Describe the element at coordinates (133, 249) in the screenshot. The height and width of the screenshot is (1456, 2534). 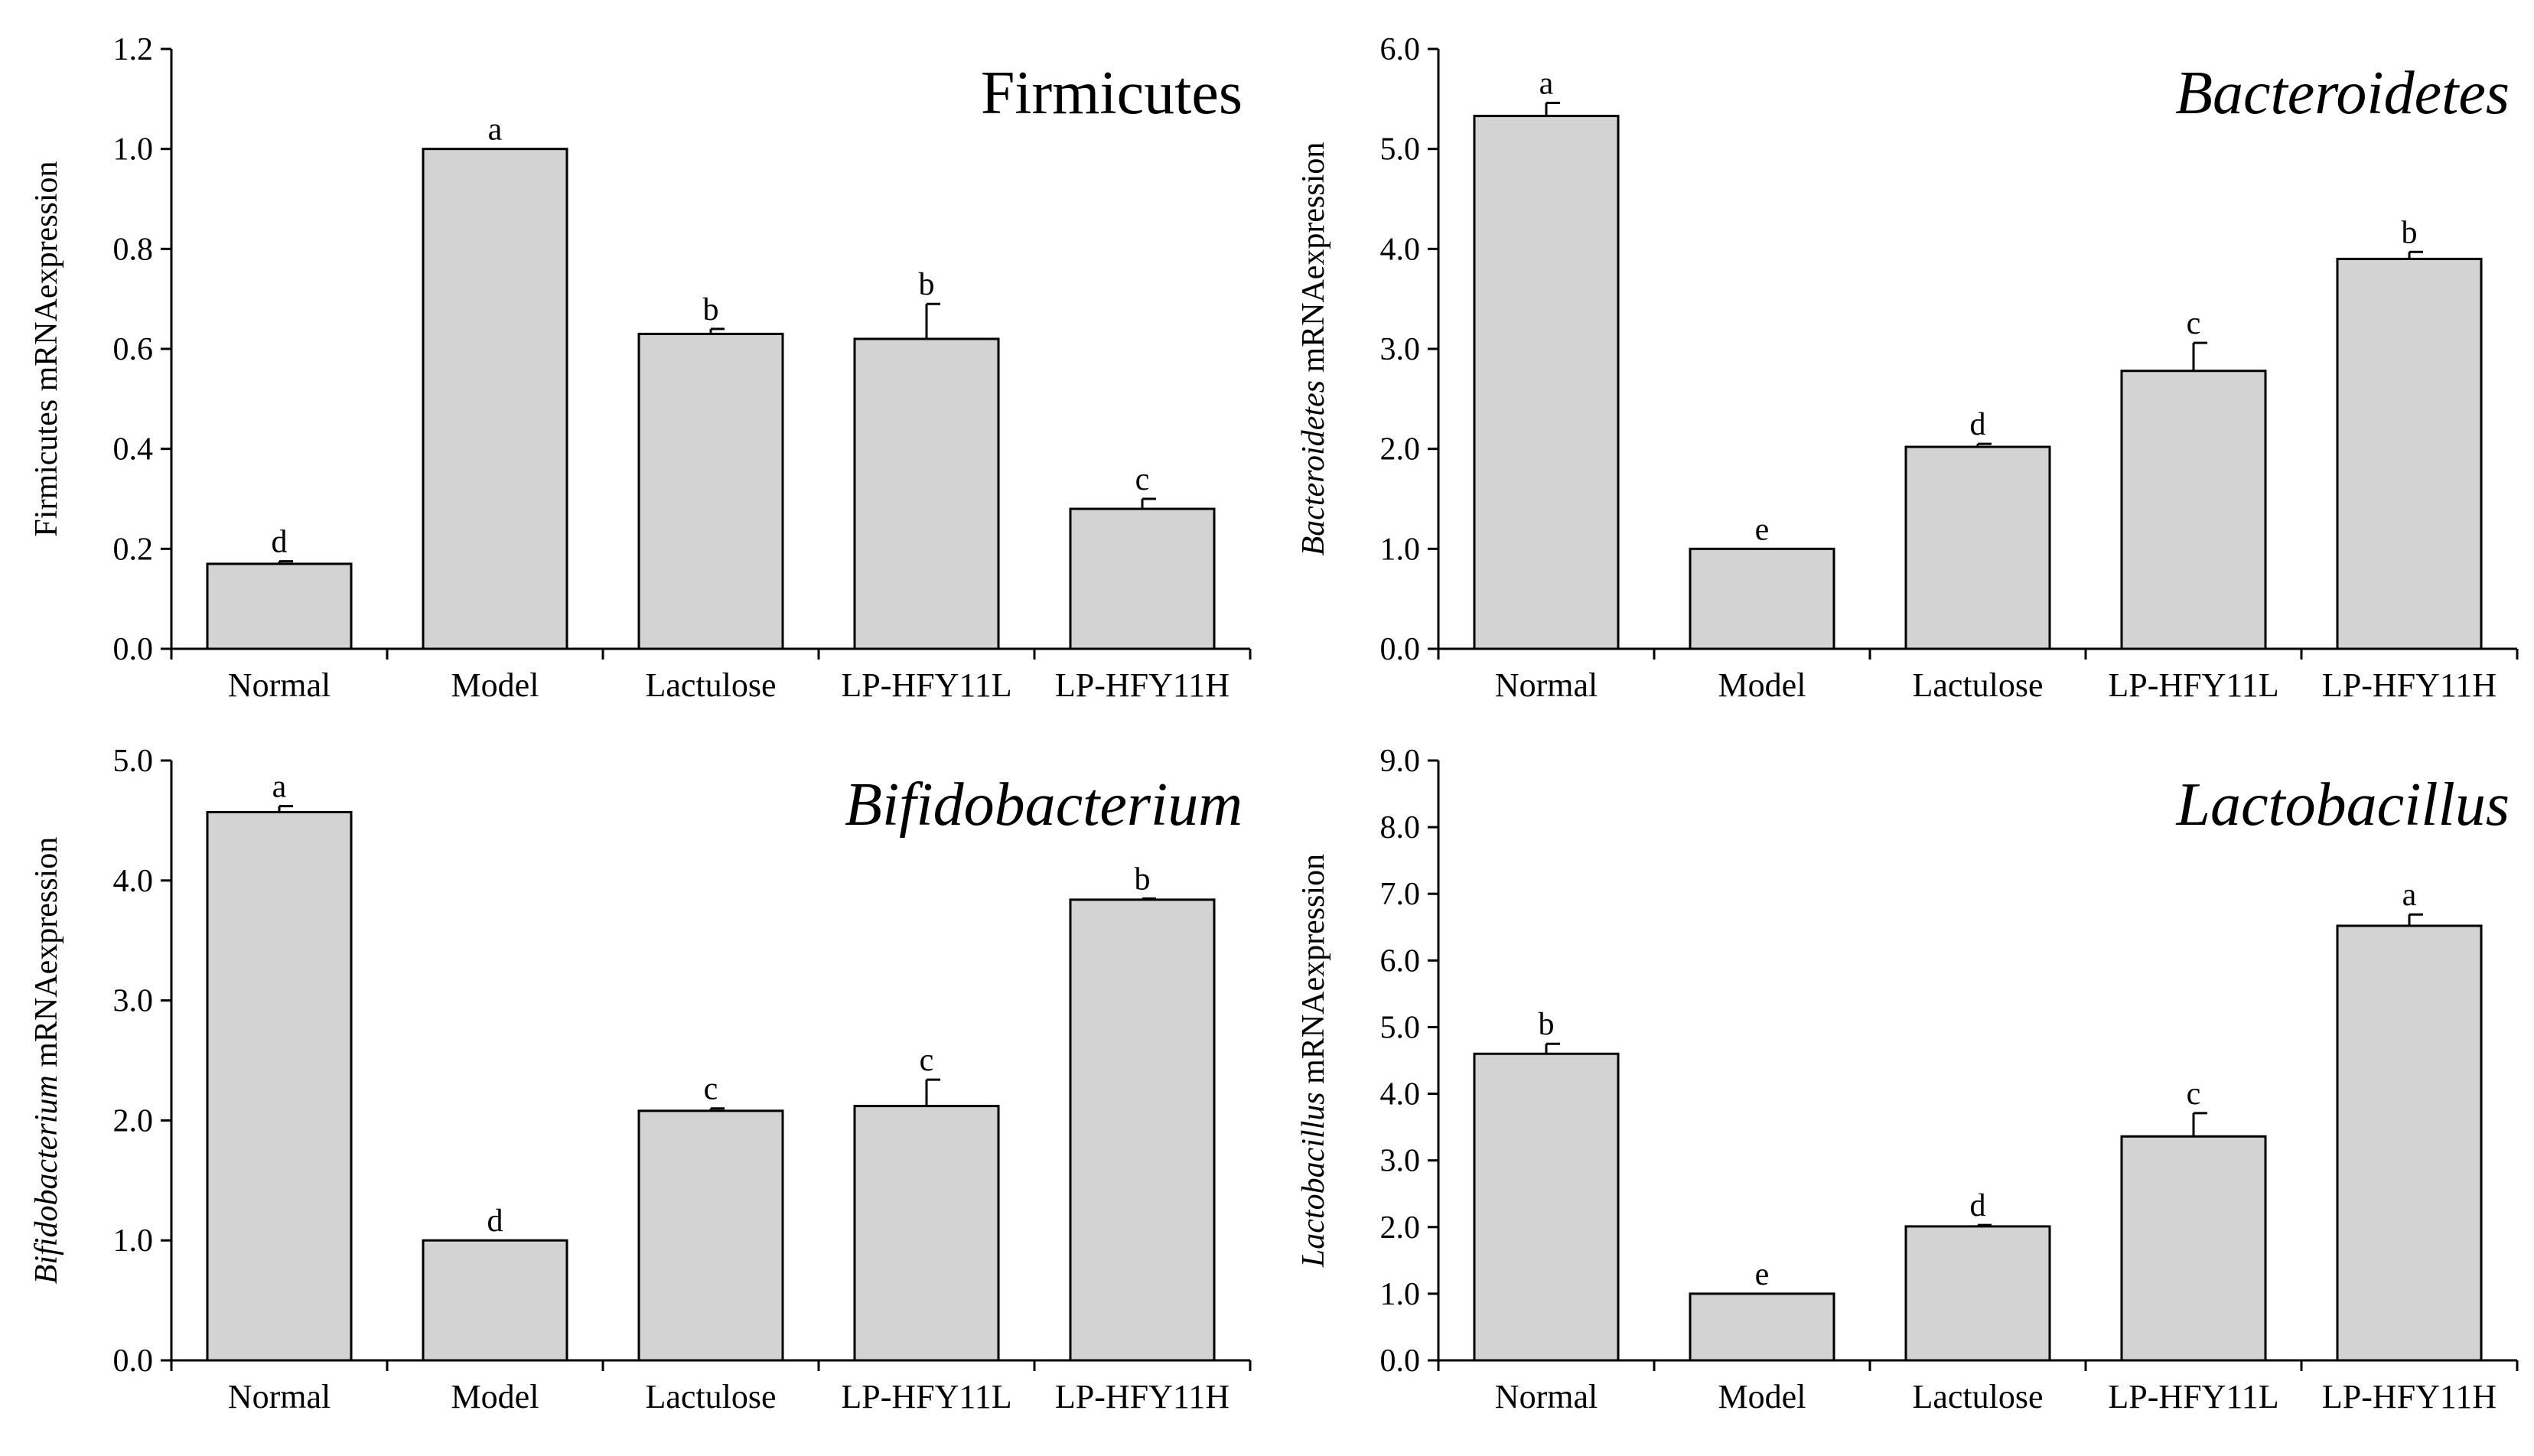
I see `y-tick-label: 0.8` at that location.